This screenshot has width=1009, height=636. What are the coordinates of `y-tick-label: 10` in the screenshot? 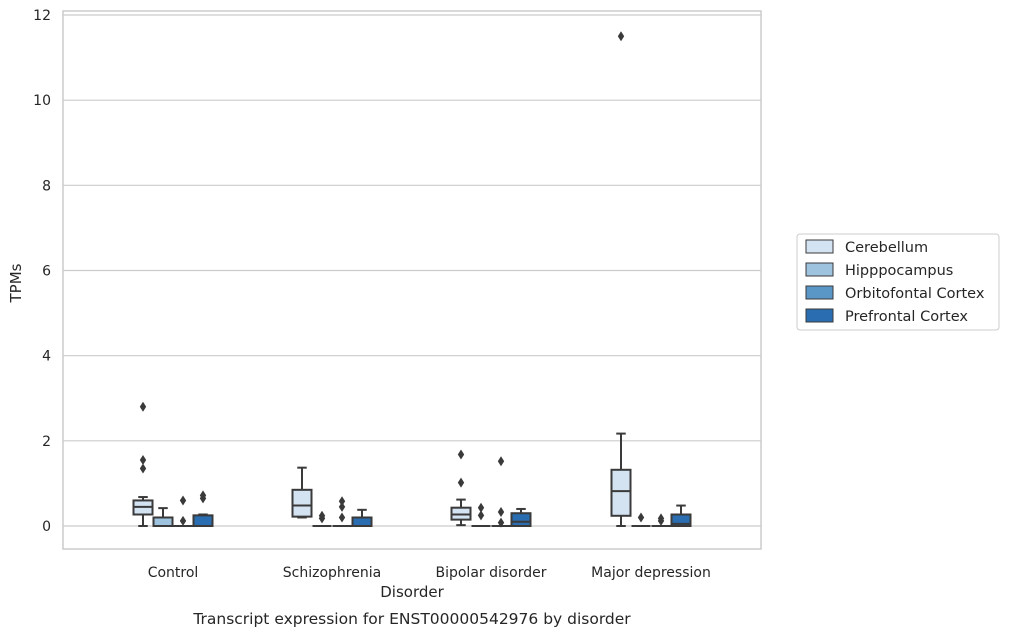 It's located at (42, 101).